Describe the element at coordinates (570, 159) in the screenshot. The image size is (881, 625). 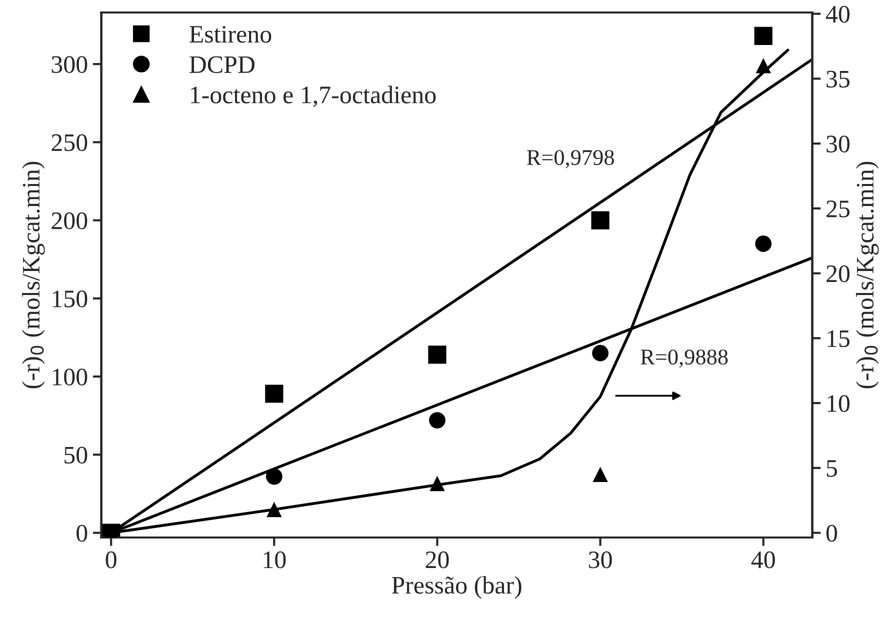
I see `annotation: R=0,9798` at that location.